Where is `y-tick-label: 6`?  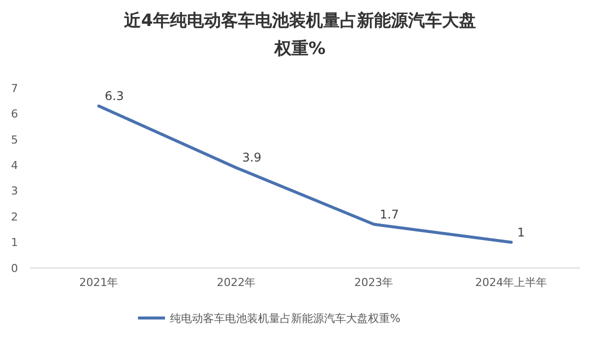 y-tick-label: 6 is located at coordinates (14, 114).